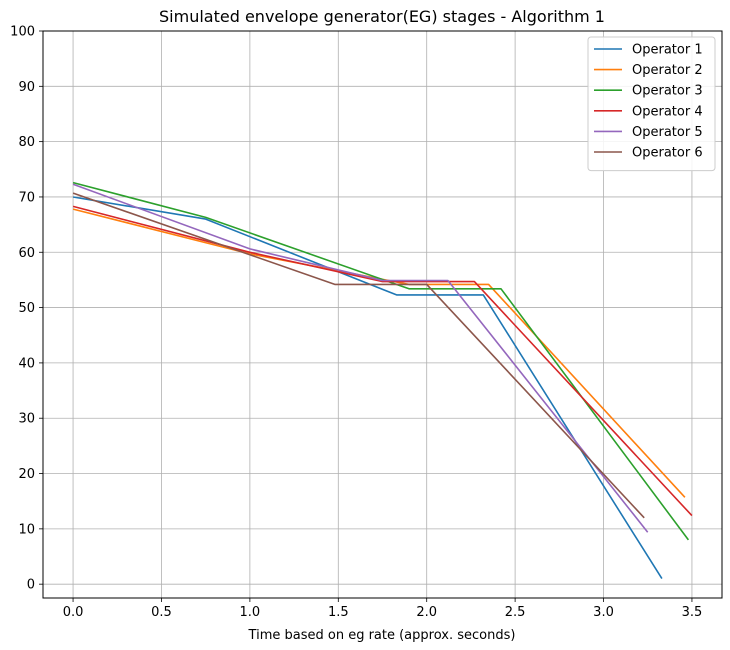 The width and height of the screenshot is (730, 650). What do you see at coordinates (667, 153) in the screenshot?
I see `legend-entry-label: Operator 6` at bounding box center [667, 153].